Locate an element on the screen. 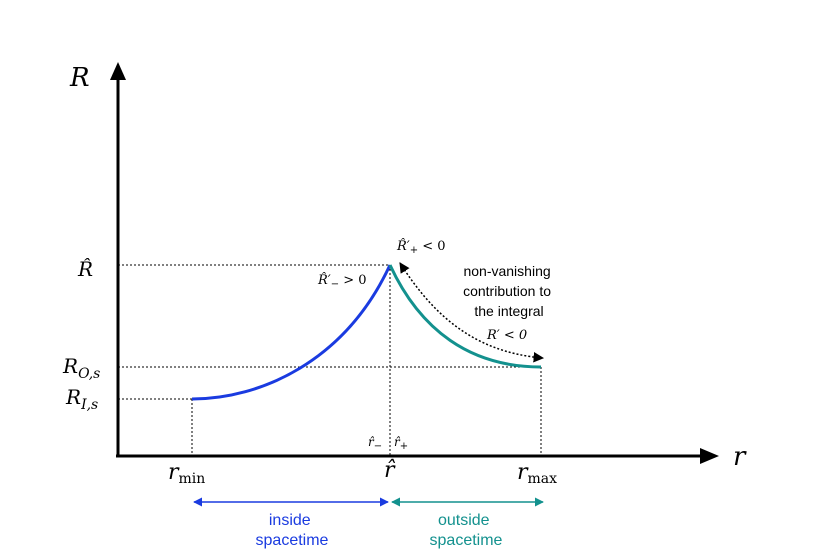 Image resolution: width=830 pixels, height=554 pixels. inside-spacetime-label: inside spacetime is located at coordinates (292, 530).